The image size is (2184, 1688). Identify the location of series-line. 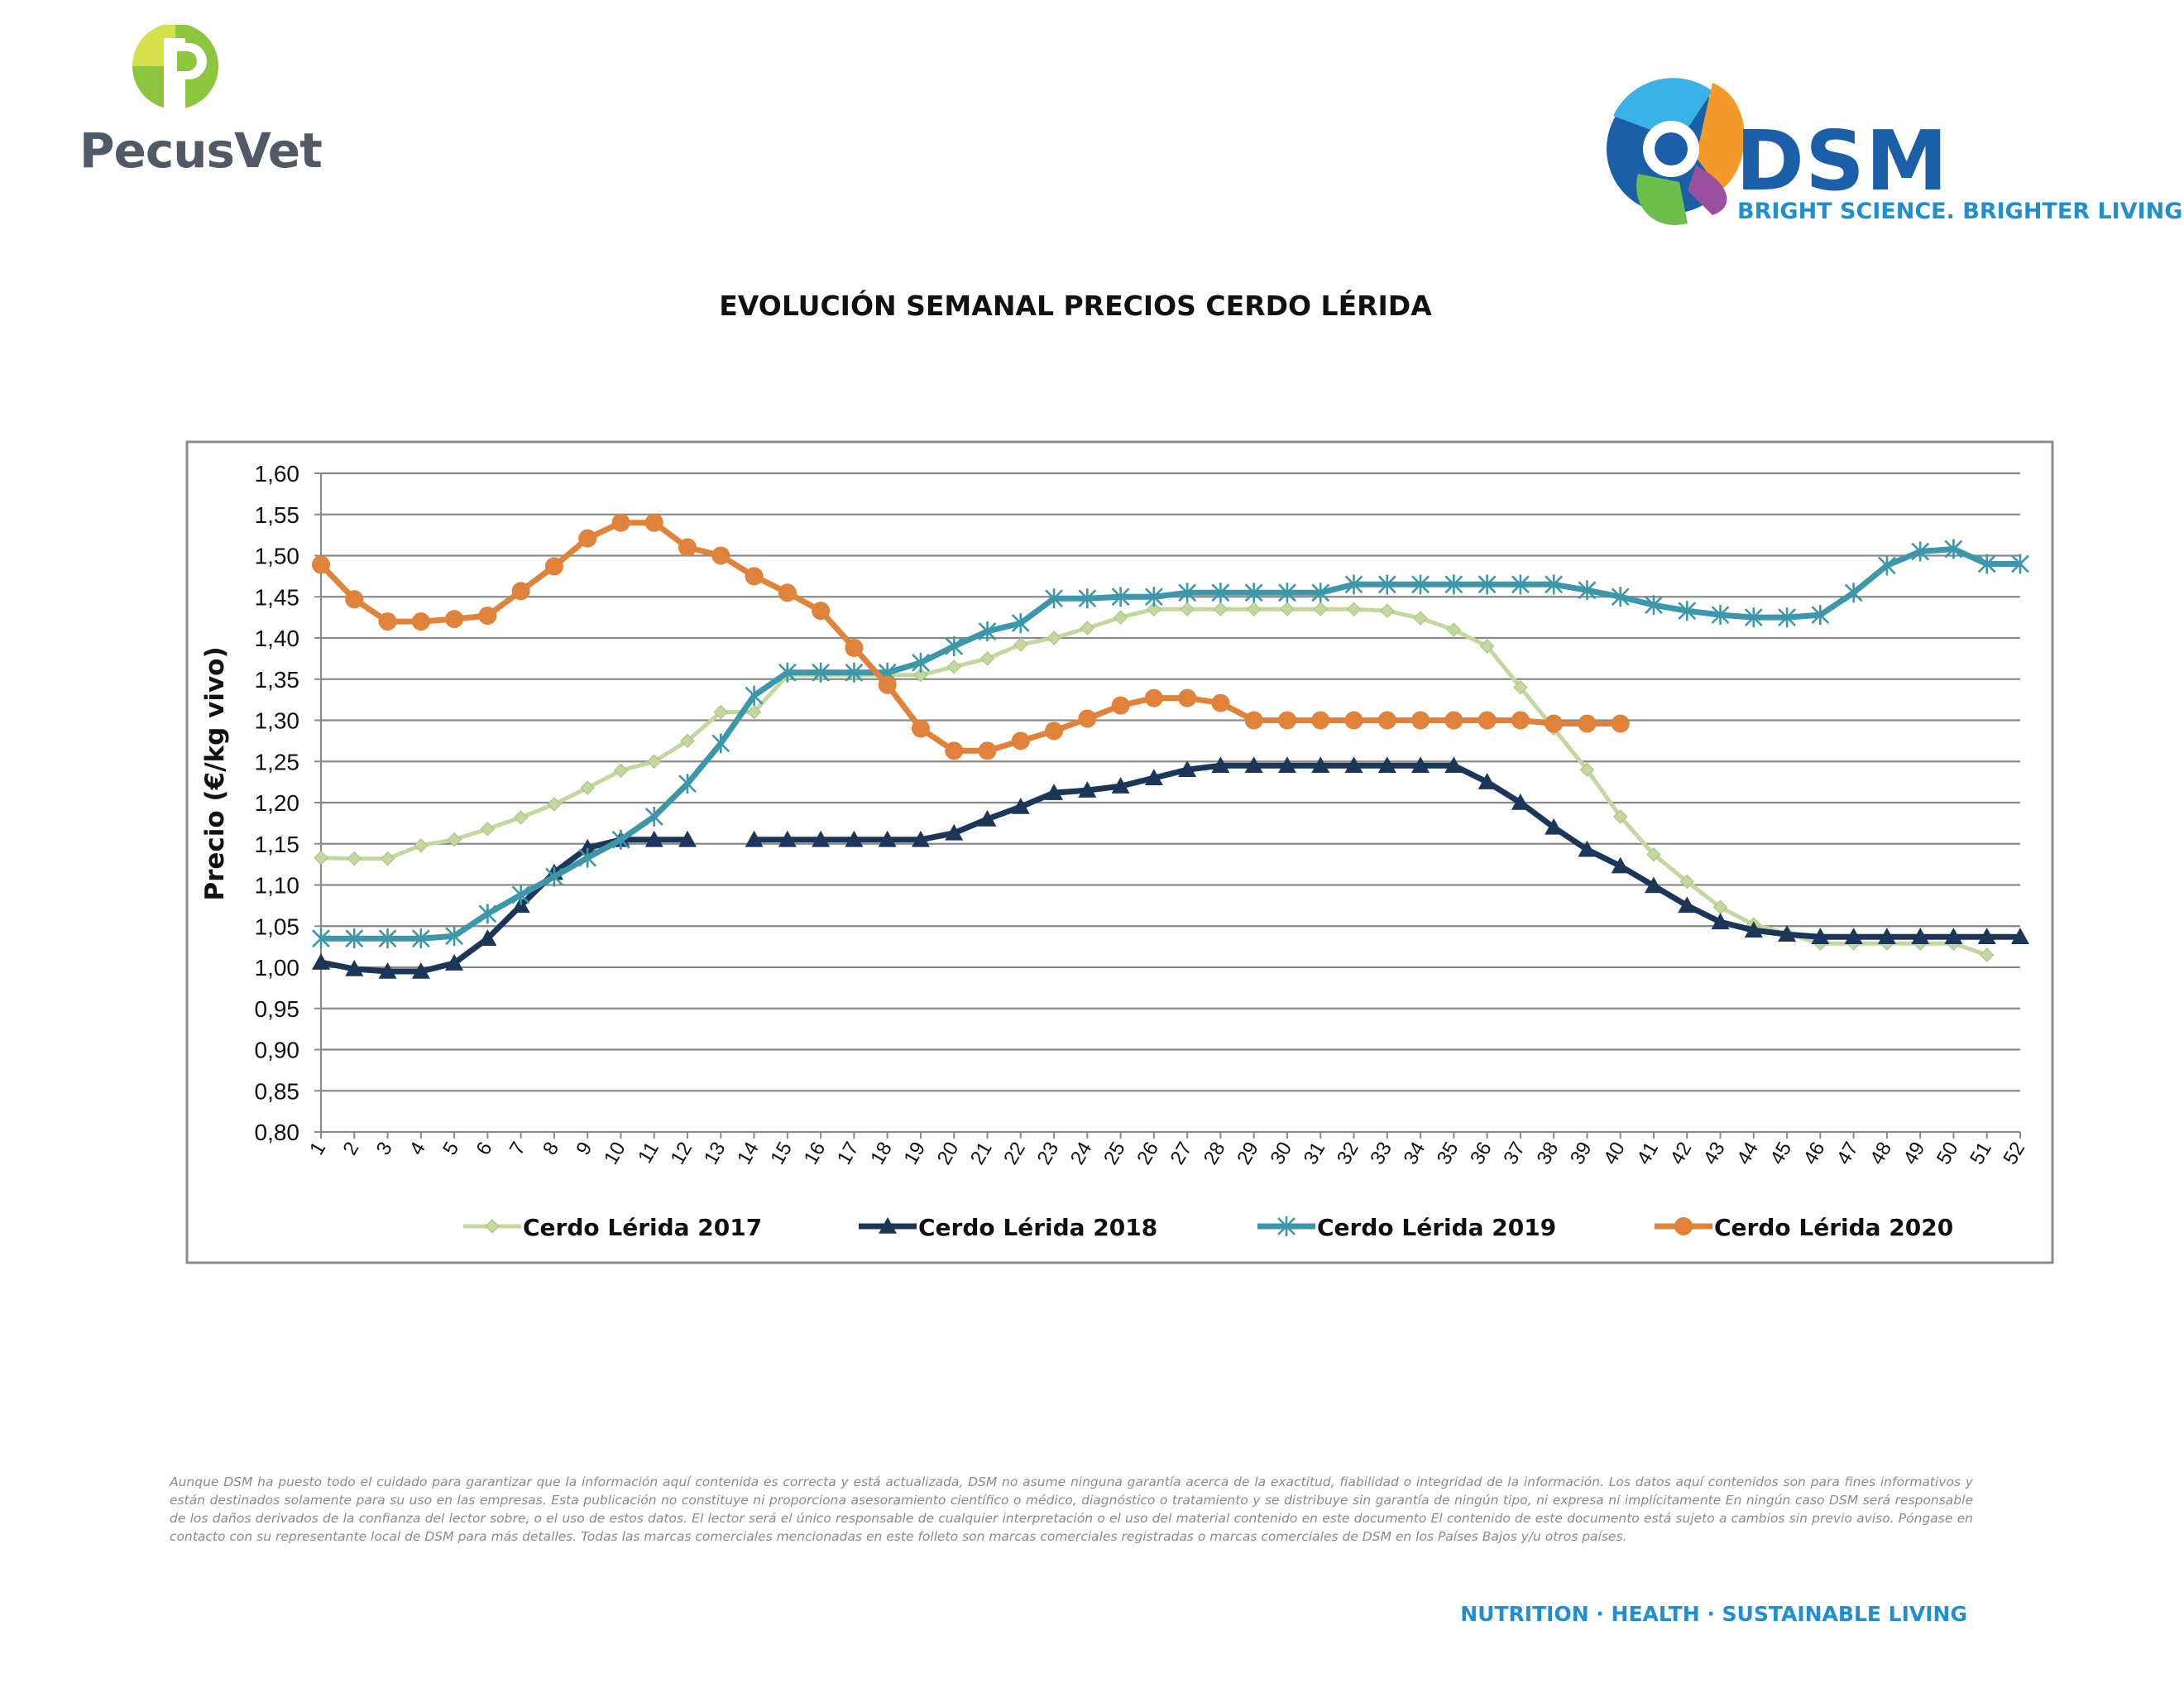
(969, 637).